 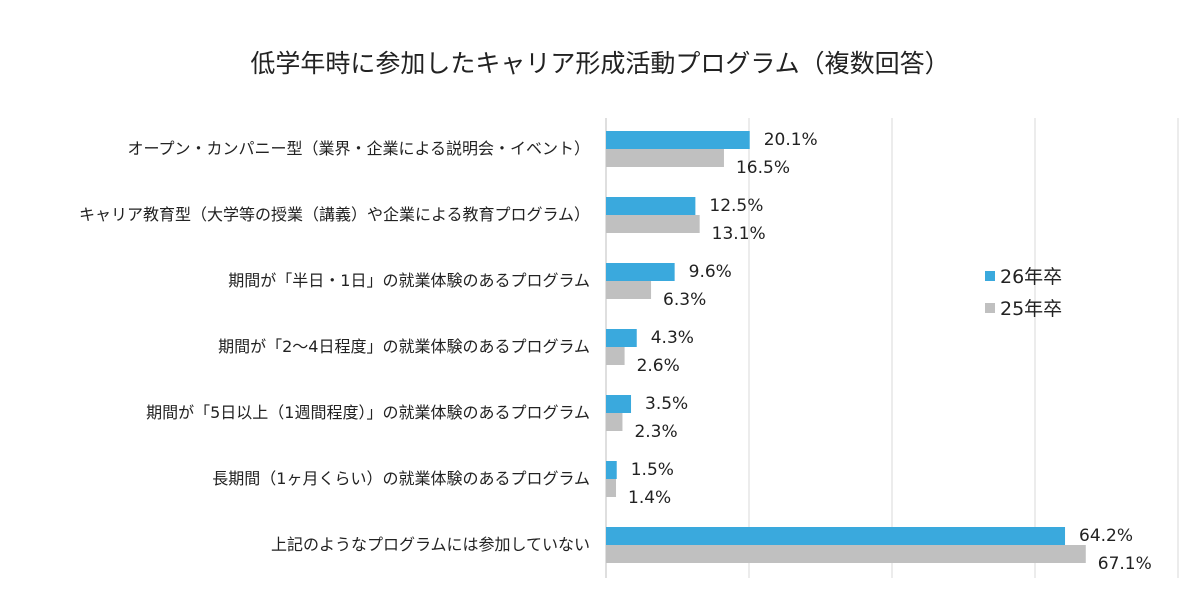 What do you see at coordinates (672, 338) in the screenshot?
I see `value-label: 4.3%` at bounding box center [672, 338].